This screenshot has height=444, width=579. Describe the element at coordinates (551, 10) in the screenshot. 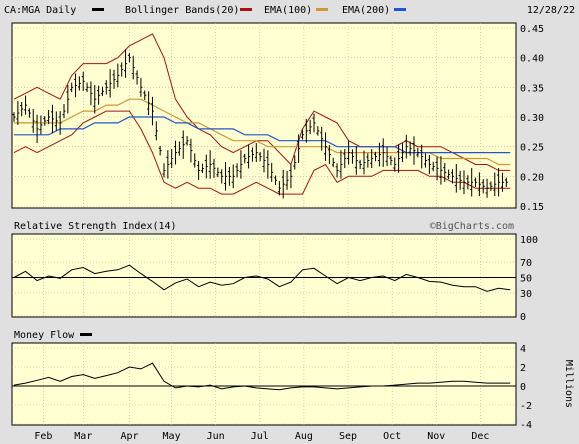

I see `chart-date: 12/28/22` at that location.